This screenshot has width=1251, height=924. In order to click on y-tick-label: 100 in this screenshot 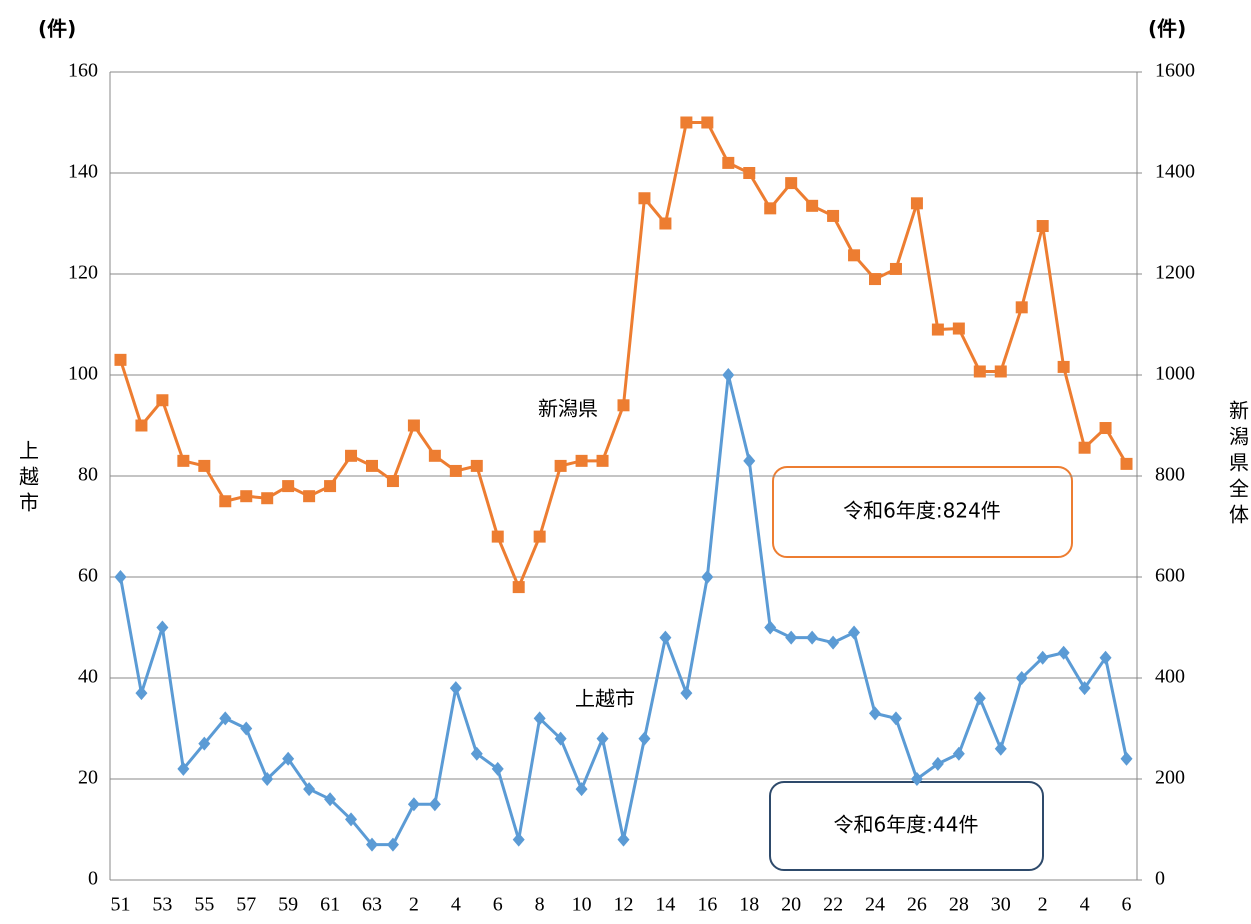, I will do `click(83, 374)`.